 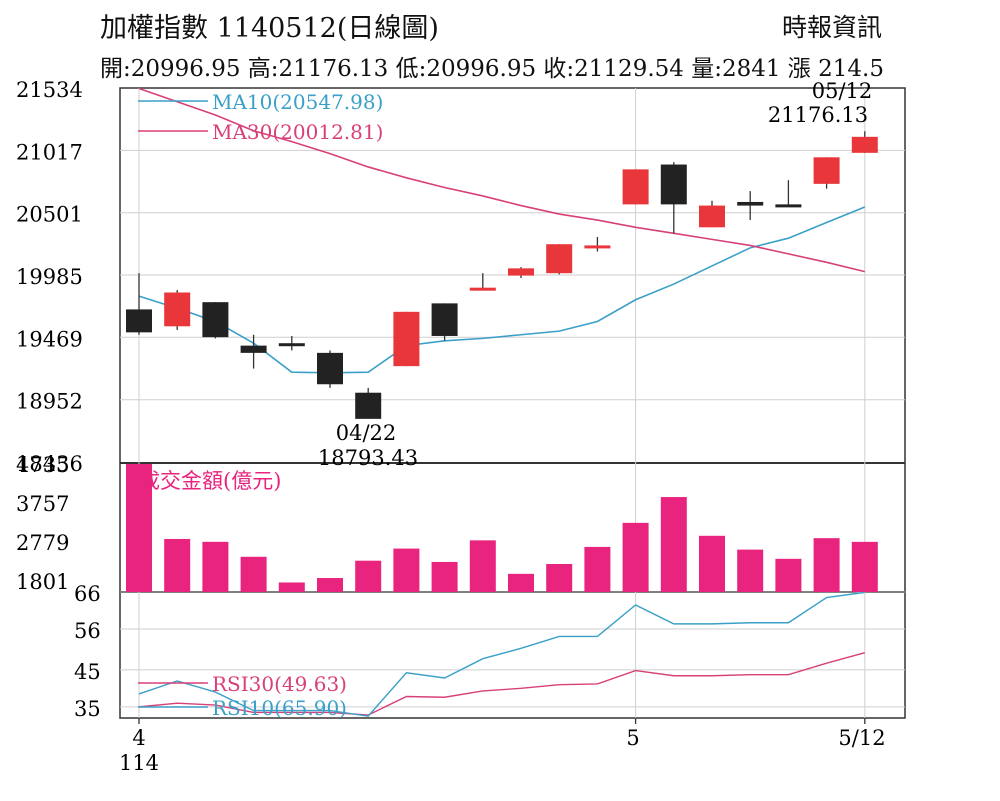 What do you see at coordinates (49, 152) in the screenshot?
I see `price-tick-label: 21017` at bounding box center [49, 152].